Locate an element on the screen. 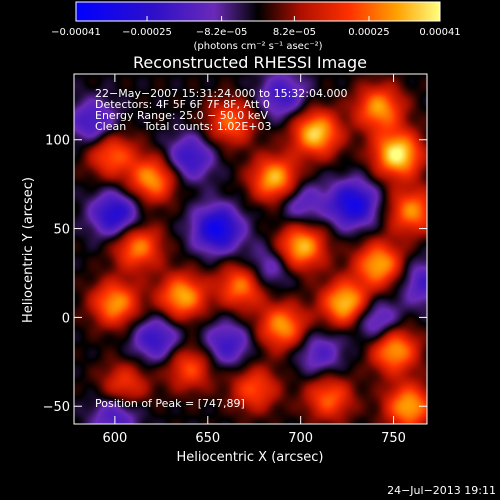 The image size is (500, 500). annotation-detectors: Detectors: 4F 5F 6F 7F 8F, Att 0 is located at coordinates (182, 104).